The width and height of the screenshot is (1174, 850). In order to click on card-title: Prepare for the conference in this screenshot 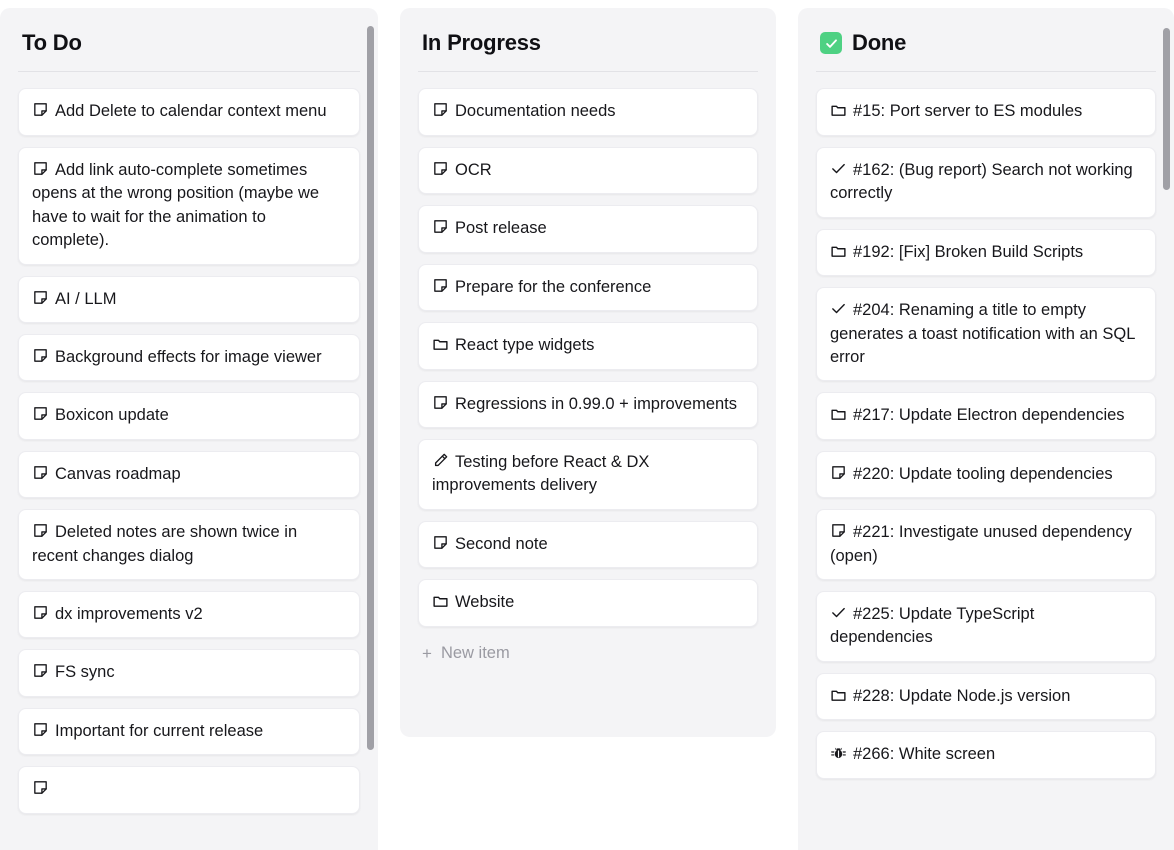, I will do `click(553, 286)`.